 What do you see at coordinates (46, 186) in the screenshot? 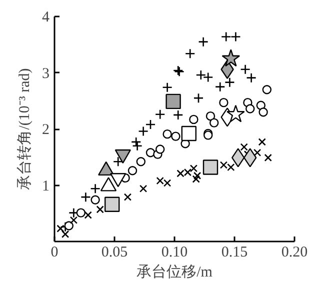
I see `y-tick-label: 1` at bounding box center [46, 186].